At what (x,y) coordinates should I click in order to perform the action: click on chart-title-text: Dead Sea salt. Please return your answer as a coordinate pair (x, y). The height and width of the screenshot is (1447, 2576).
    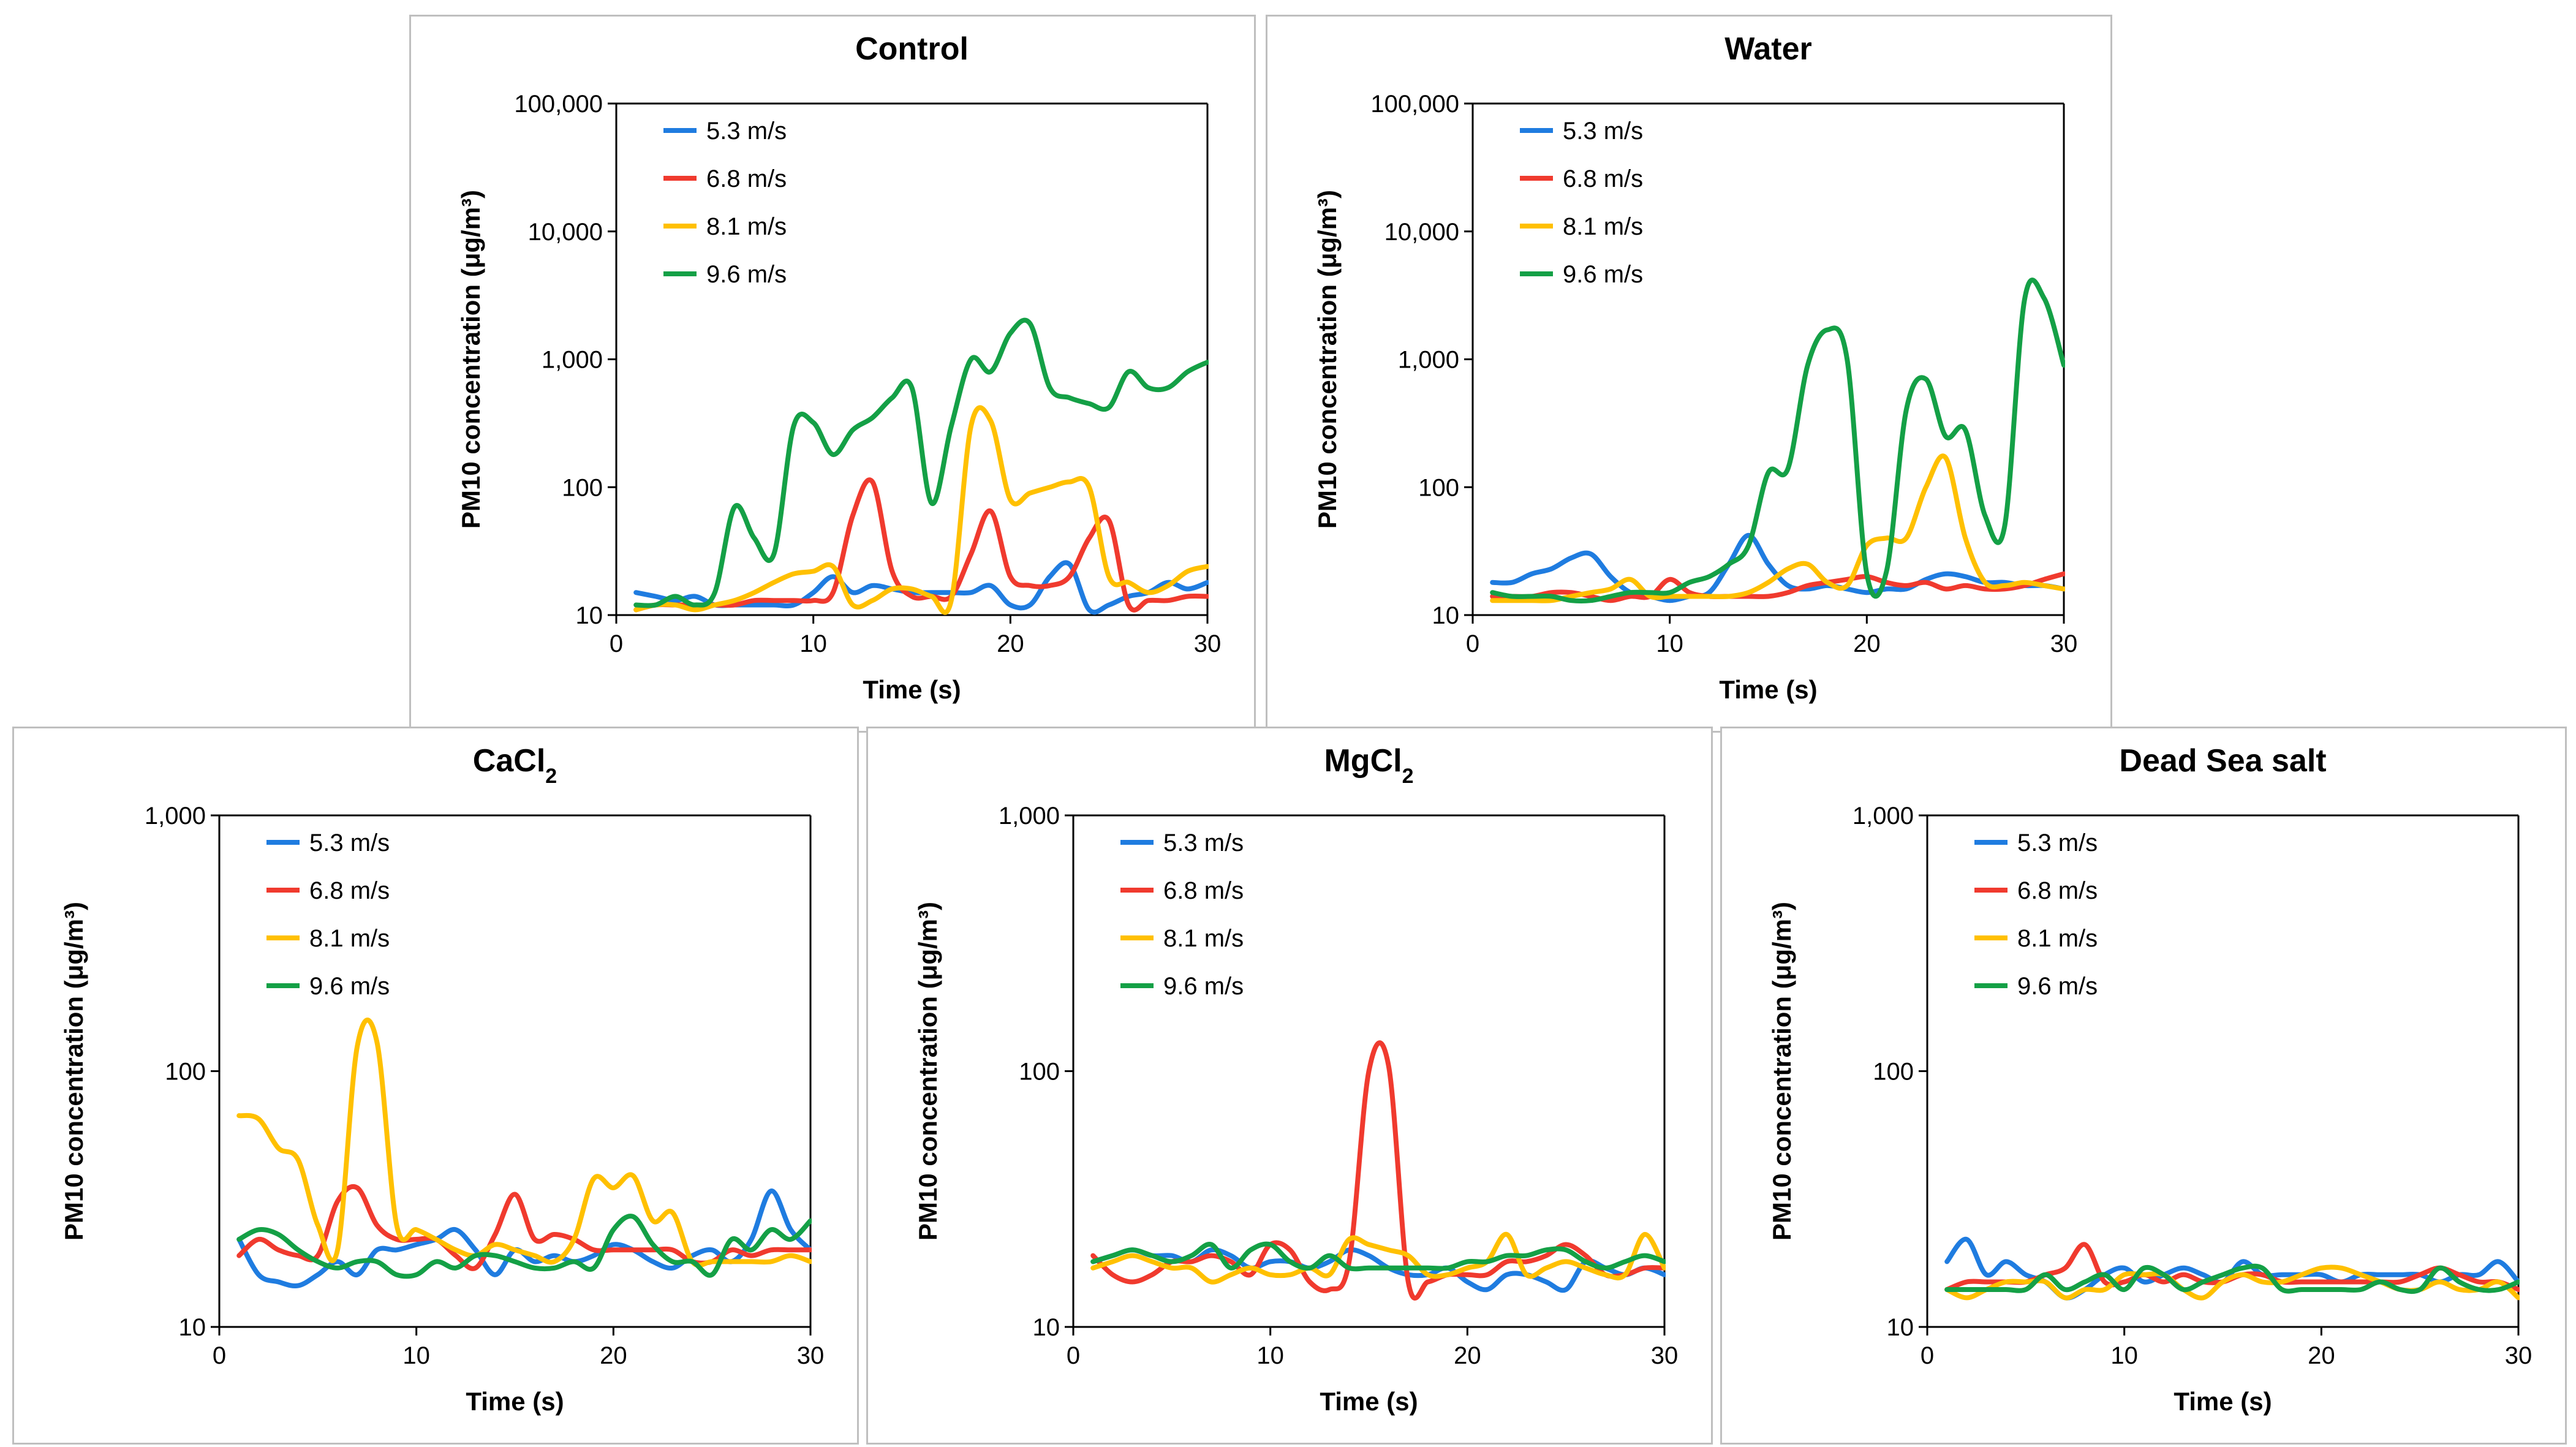
    Looking at the image, I should click on (2222, 761).